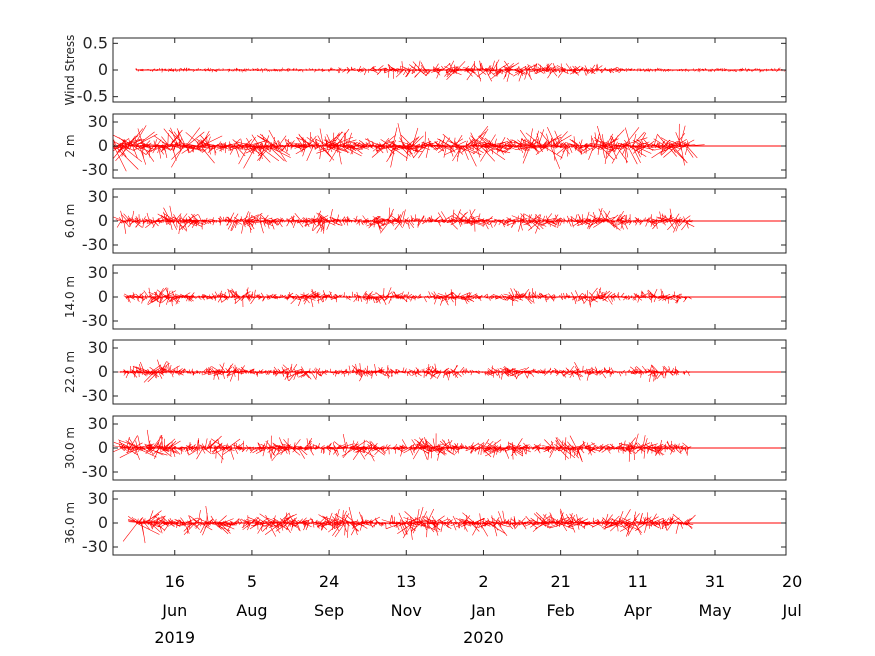  What do you see at coordinates (560, 581) in the screenshot?
I see `x-tick-day-label: 21` at bounding box center [560, 581].